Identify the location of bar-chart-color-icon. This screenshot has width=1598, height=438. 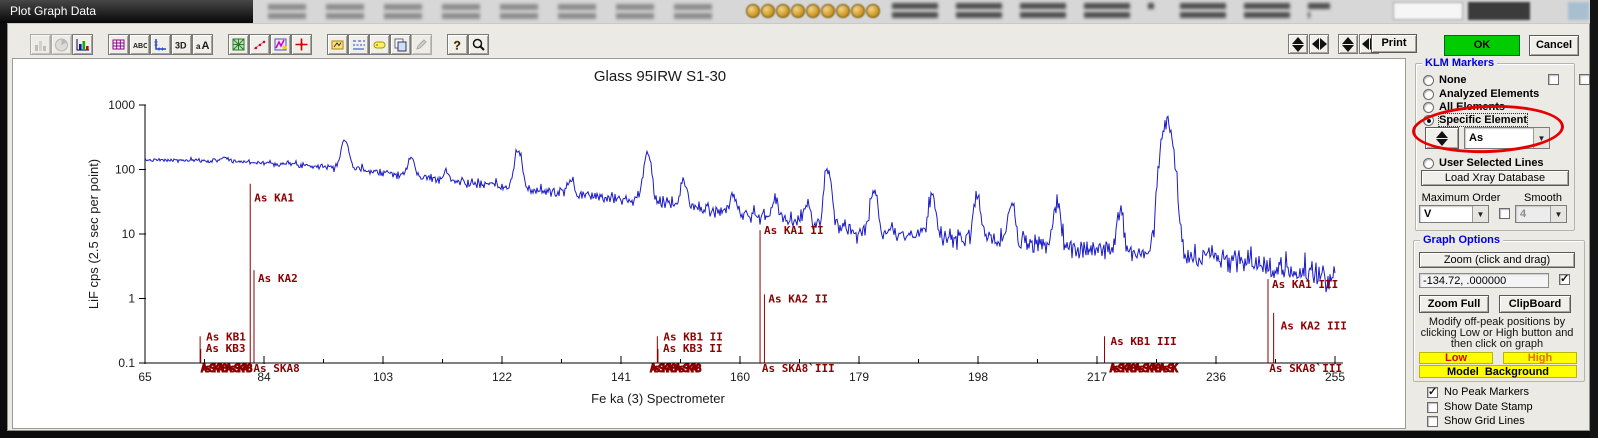
(82, 44).